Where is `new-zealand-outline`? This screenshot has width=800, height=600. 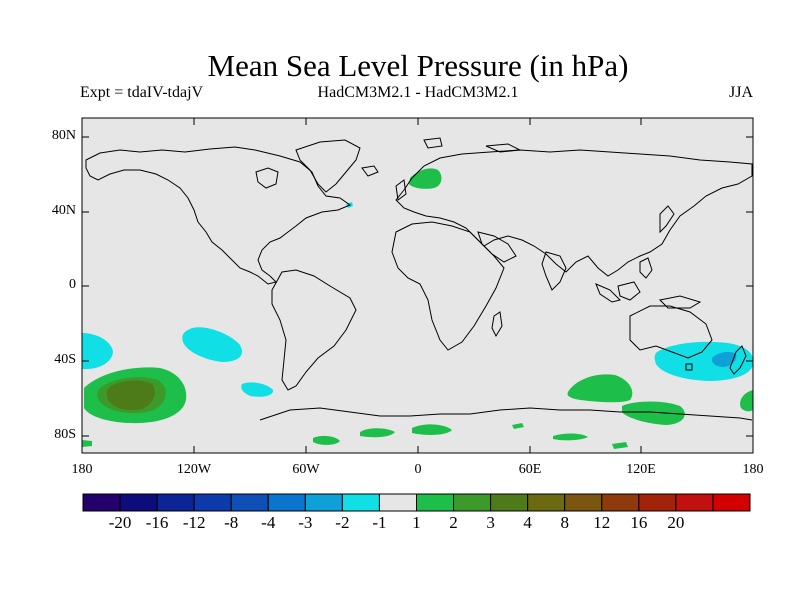
new-zealand-outline is located at coordinates (738, 360).